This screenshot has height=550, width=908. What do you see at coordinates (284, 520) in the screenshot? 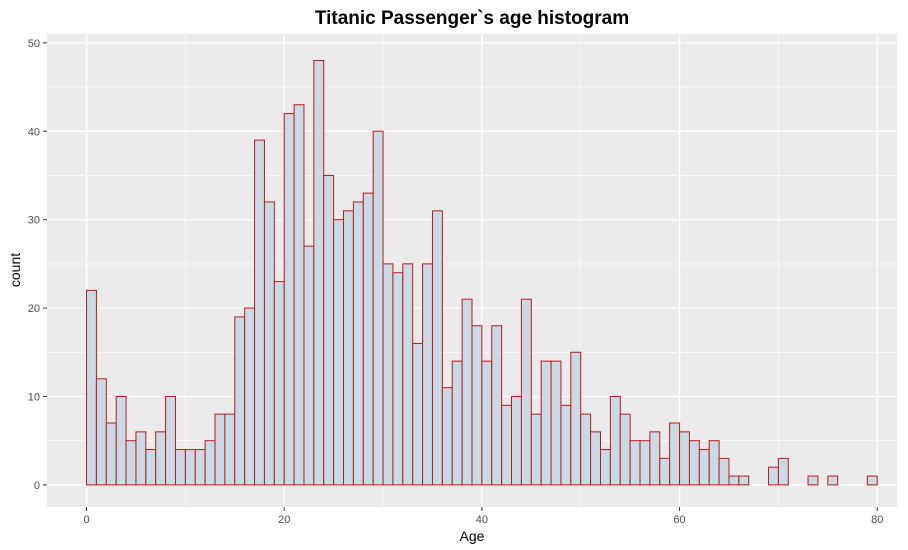
I see `x-tick-label: 20` at bounding box center [284, 520].